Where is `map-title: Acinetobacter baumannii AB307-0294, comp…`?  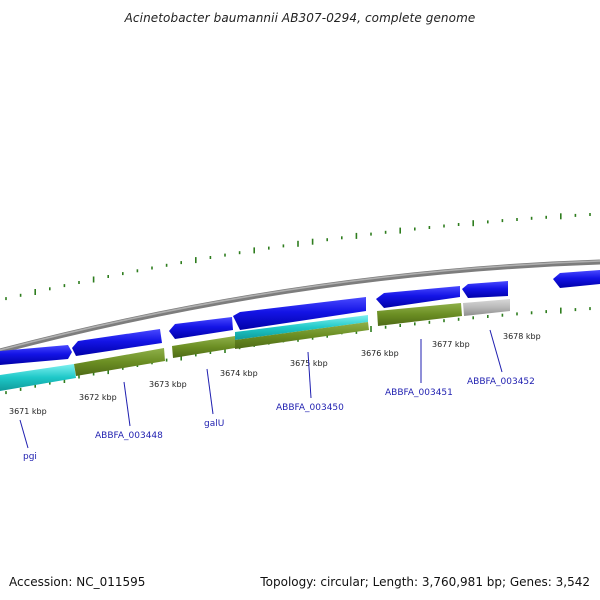
map-title: Acinetobacter baumannii AB307-0294, comp… is located at coordinates (300, 18).